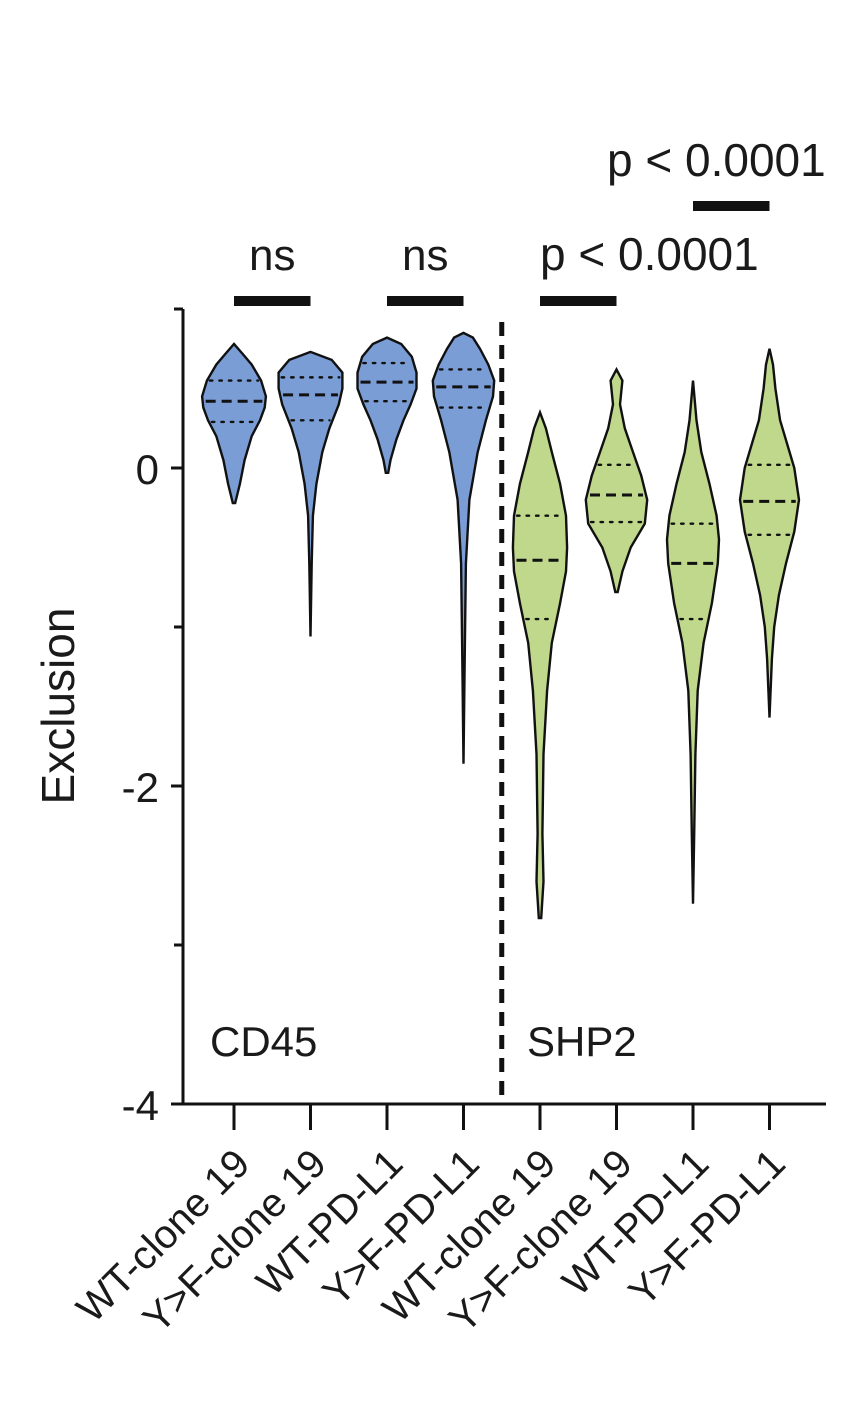 This screenshot has width=863, height=1409. What do you see at coordinates (58, 706) in the screenshot?
I see `y-axis-label: Exclusion` at bounding box center [58, 706].